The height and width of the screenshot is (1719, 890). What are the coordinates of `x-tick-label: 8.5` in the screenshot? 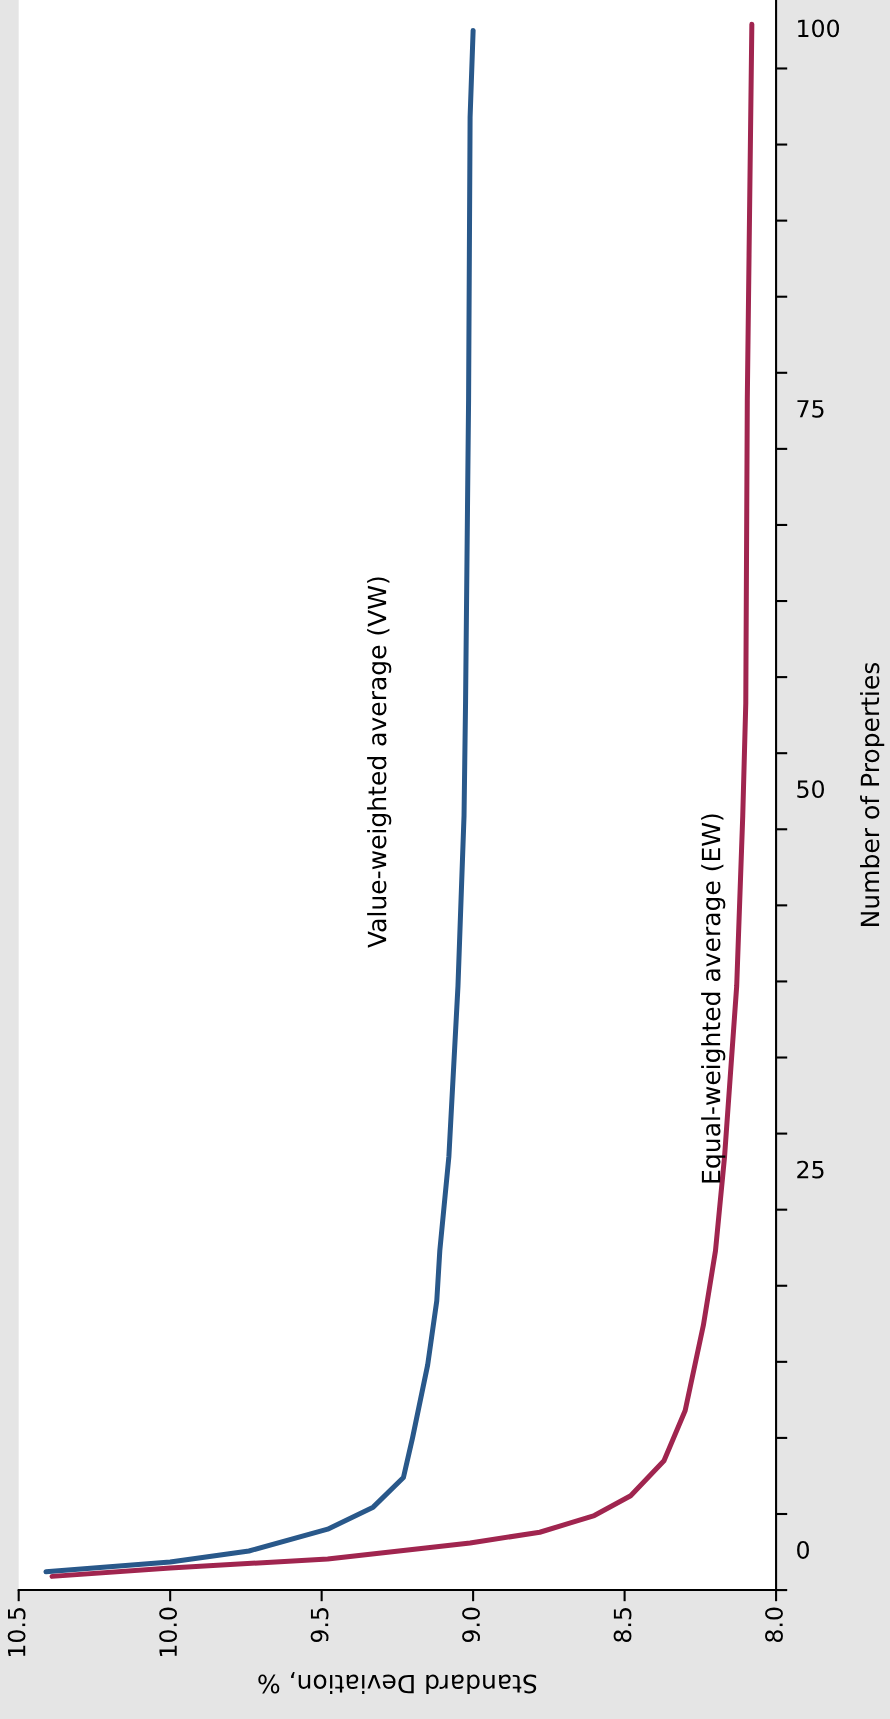 It's located at (622, 1625).